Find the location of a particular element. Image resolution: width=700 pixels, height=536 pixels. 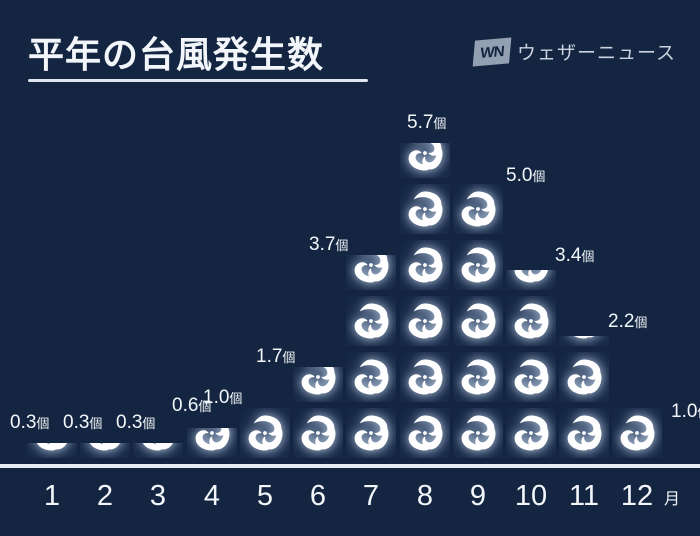

month-label-10: 10 is located at coordinates (531, 496).